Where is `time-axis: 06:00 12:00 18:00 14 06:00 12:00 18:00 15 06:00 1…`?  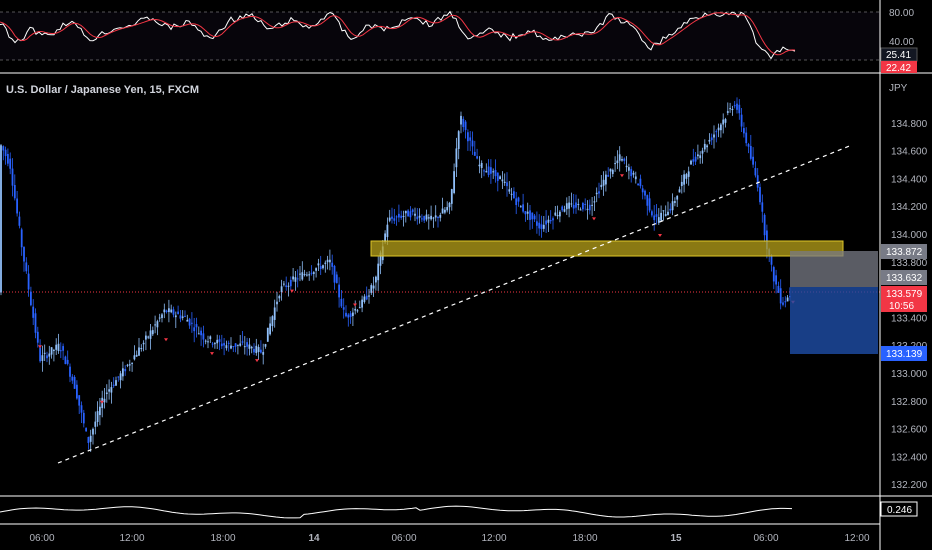
time-axis: 06:00 12:00 18:00 14 06:00 12:00 18:00 15 06:00 1… is located at coordinates (449, 538).